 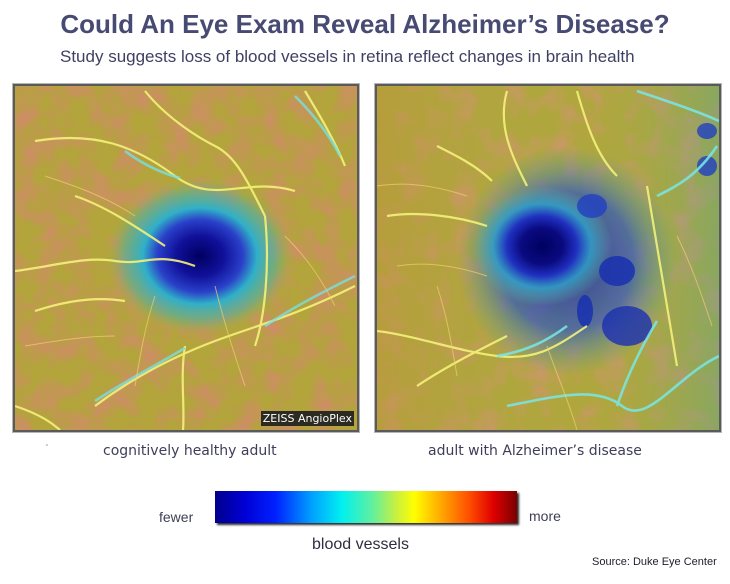 What do you see at coordinates (307, 418) in the screenshot?
I see `zeiss-watermark: ZEISS AngioPlex` at bounding box center [307, 418].